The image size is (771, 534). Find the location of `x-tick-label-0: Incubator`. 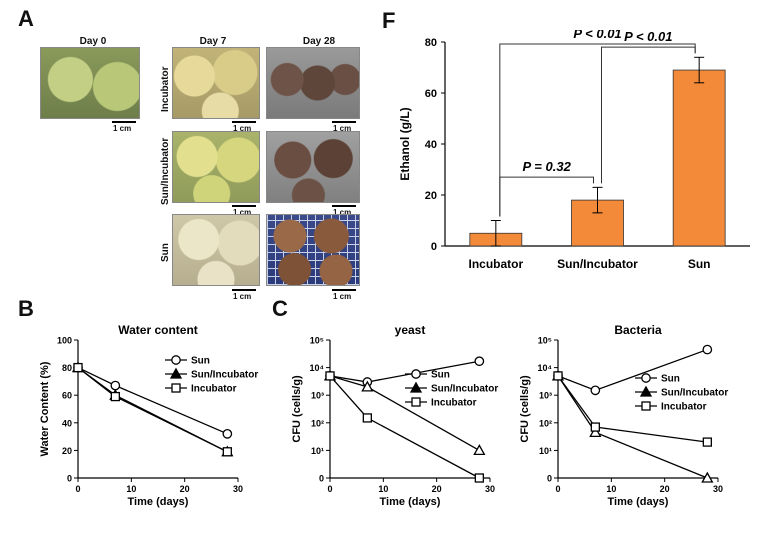

x-tick-label-0: Incubator is located at coordinates (495, 264).